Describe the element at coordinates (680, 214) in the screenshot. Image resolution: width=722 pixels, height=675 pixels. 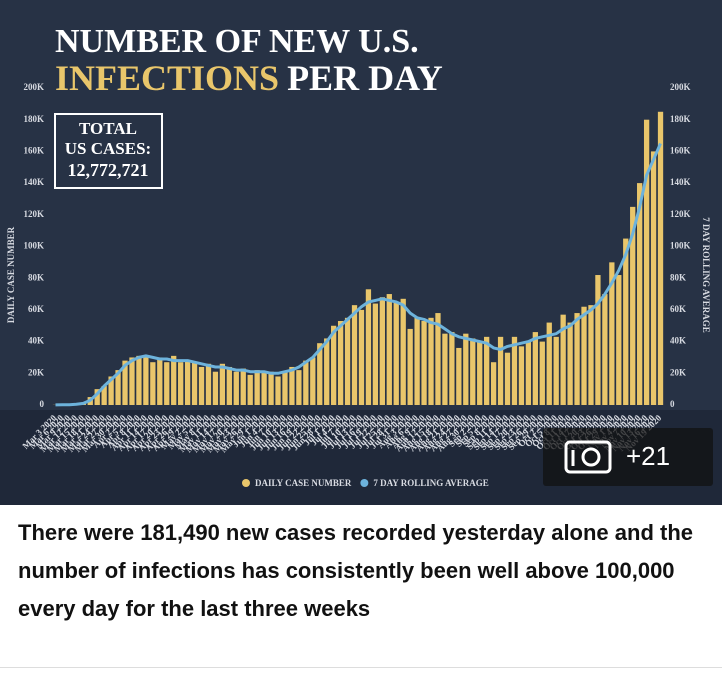
I see `y2-tick-label: 120K` at that location.